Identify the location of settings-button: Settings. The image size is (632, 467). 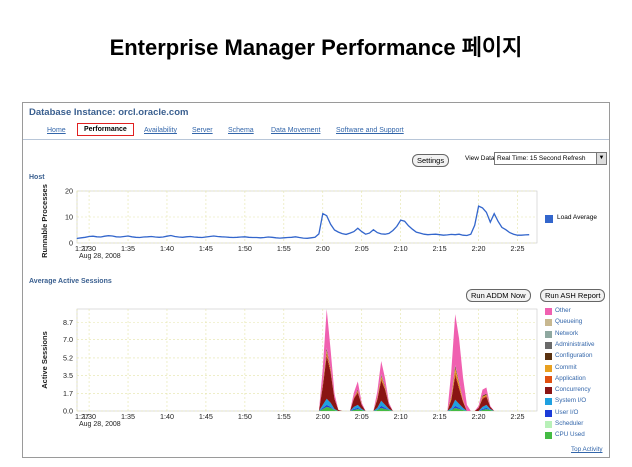
(431, 160).